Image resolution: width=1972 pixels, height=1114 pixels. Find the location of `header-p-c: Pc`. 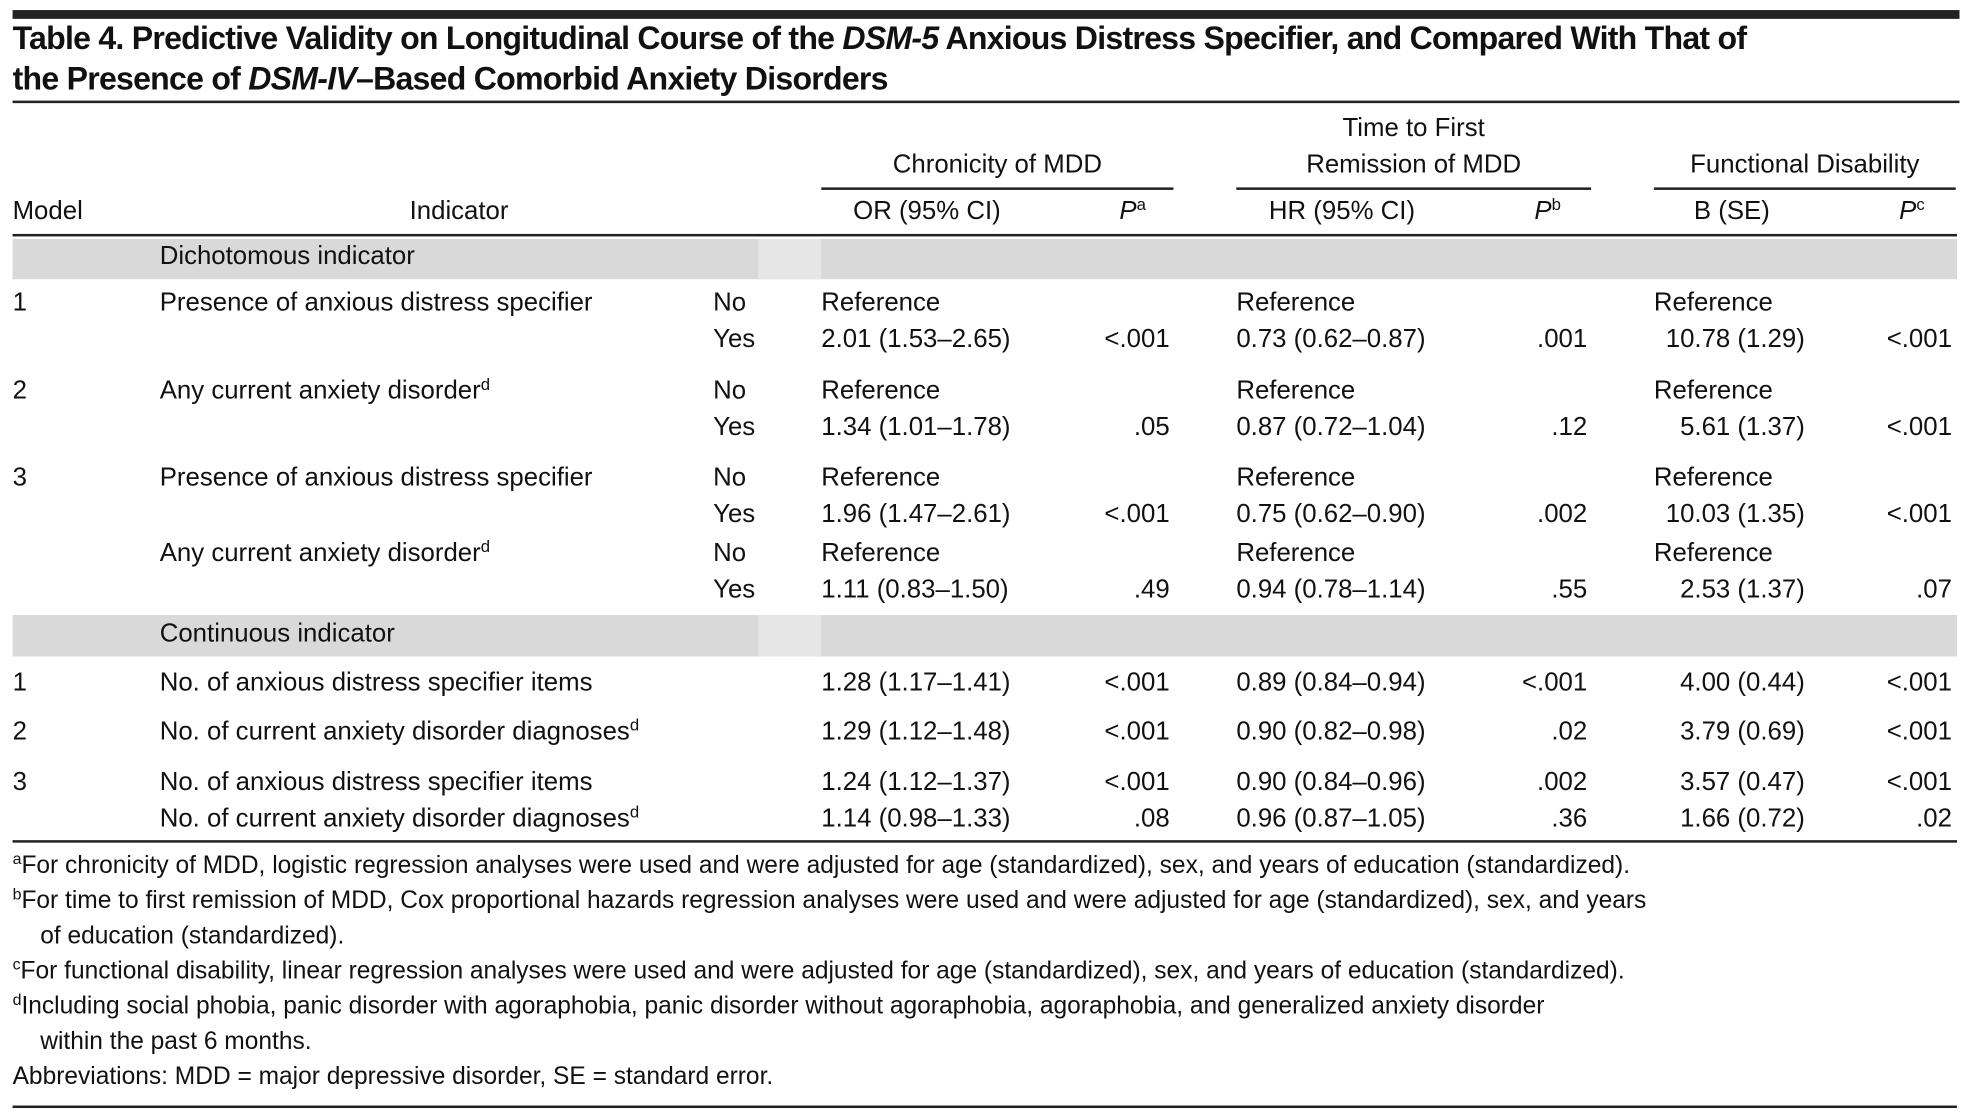

header-p-c: Pc is located at coordinates (1912, 210).